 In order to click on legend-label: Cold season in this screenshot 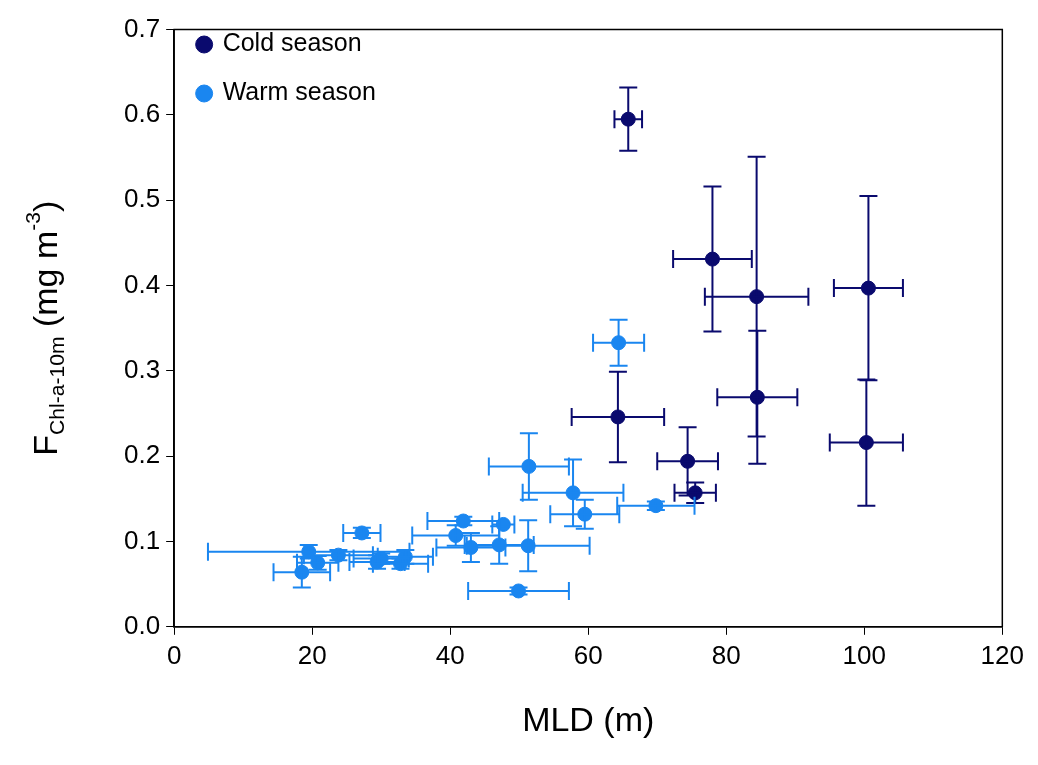, I will do `click(292, 42)`.